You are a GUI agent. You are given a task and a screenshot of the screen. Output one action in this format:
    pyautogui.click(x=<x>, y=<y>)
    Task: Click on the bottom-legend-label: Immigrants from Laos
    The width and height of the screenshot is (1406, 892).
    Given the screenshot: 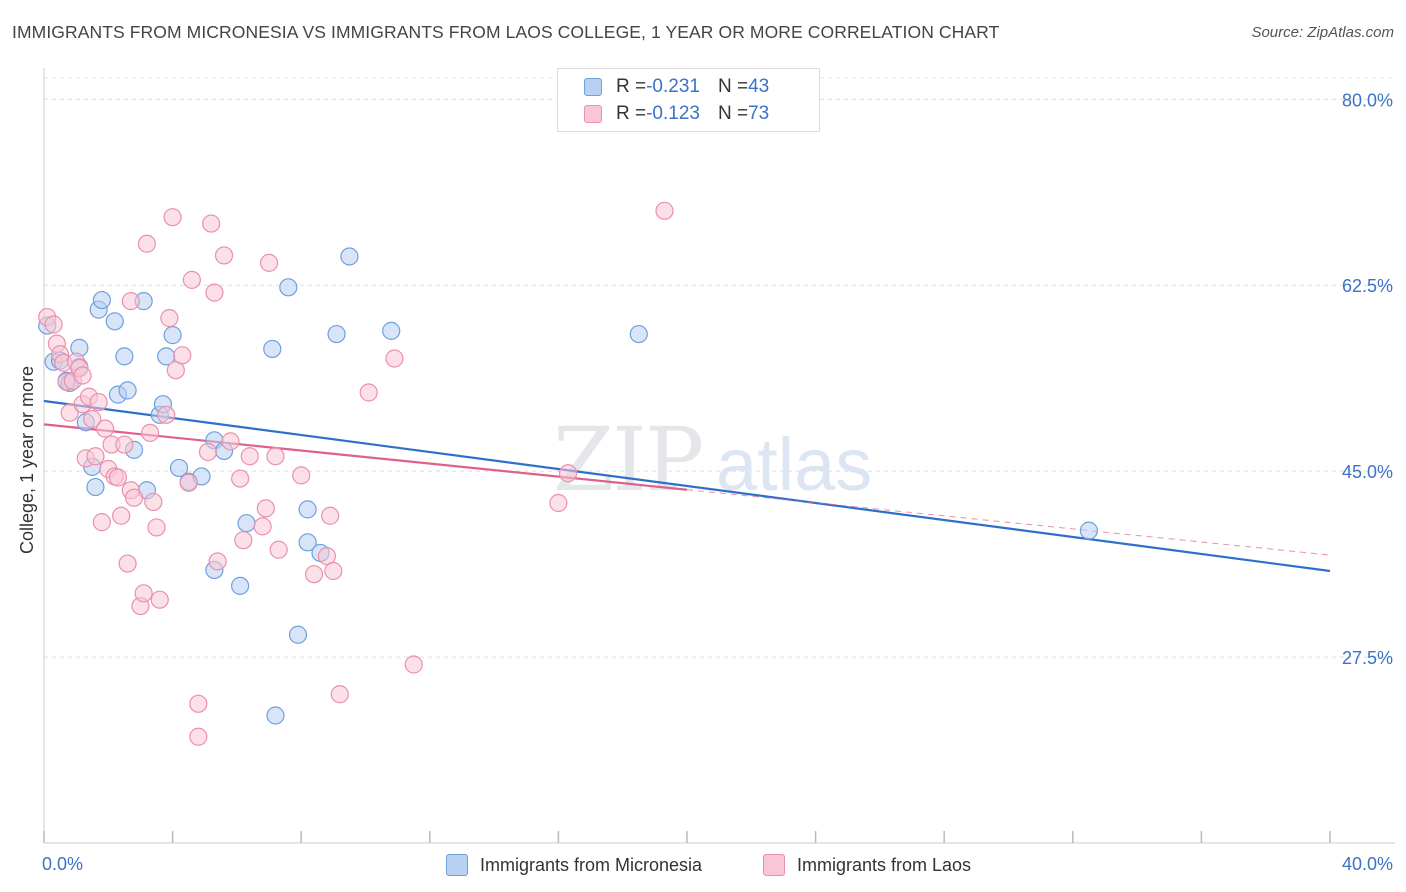 What is the action you would take?
    pyautogui.click(x=884, y=864)
    